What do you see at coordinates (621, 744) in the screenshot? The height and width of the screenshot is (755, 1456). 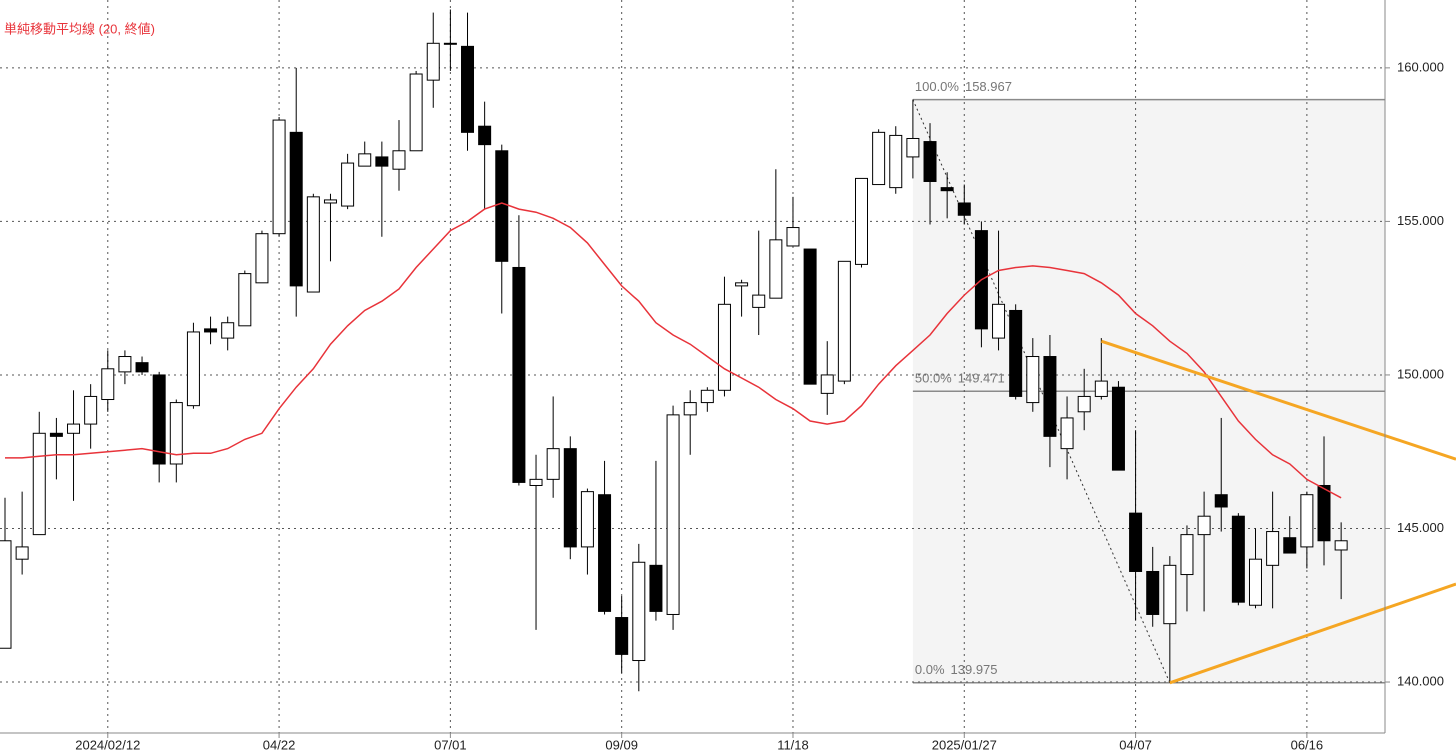 I see `x-tick-label: 09/09` at bounding box center [621, 744].